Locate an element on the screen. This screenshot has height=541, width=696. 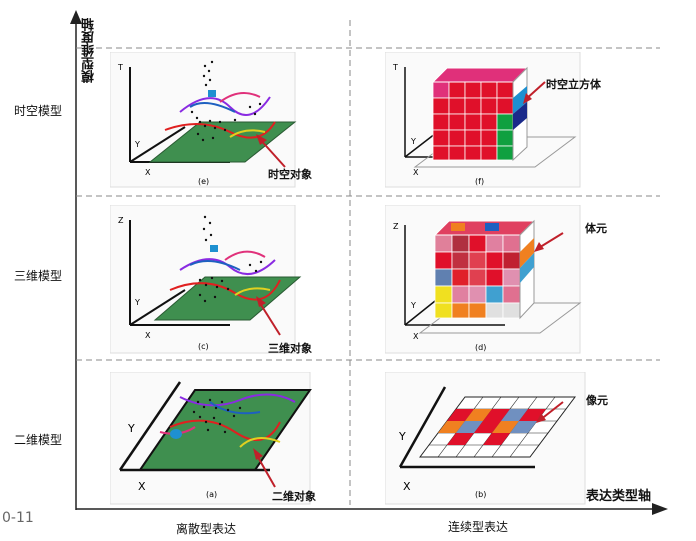
row-label-2d: 二维模型 is located at coordinates (38, 440).